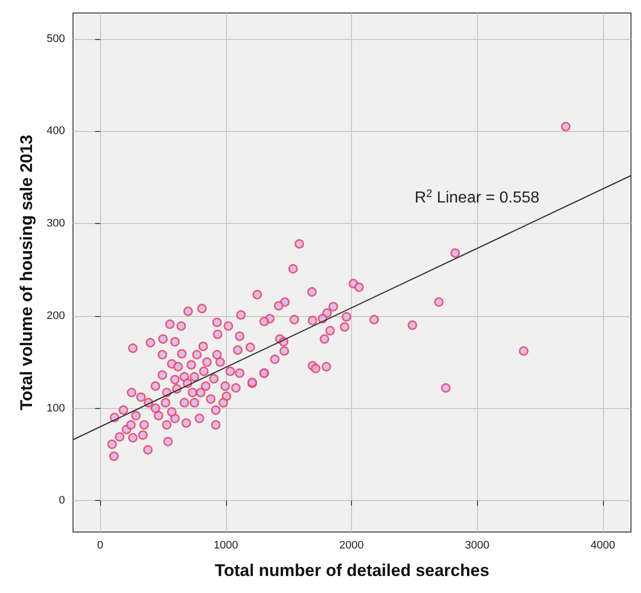  What do you see at coordinates (351, 546) in the screenshot?
I see `x-tick-label: 2000` at bounding box center [351, 546].